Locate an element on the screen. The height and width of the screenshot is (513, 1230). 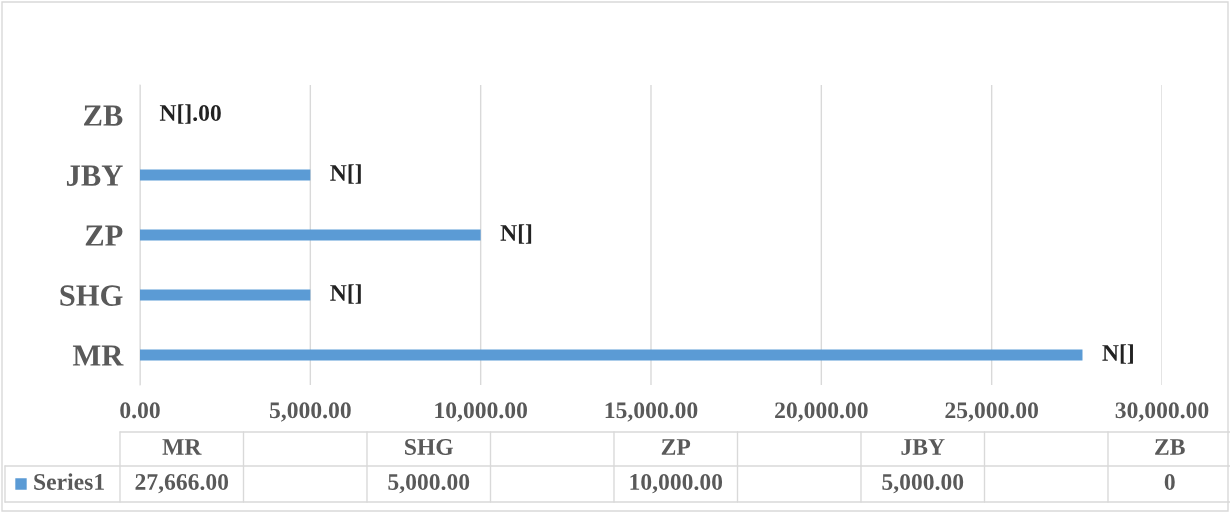
data-label: N[].00 is located at coordinates (190, 114).